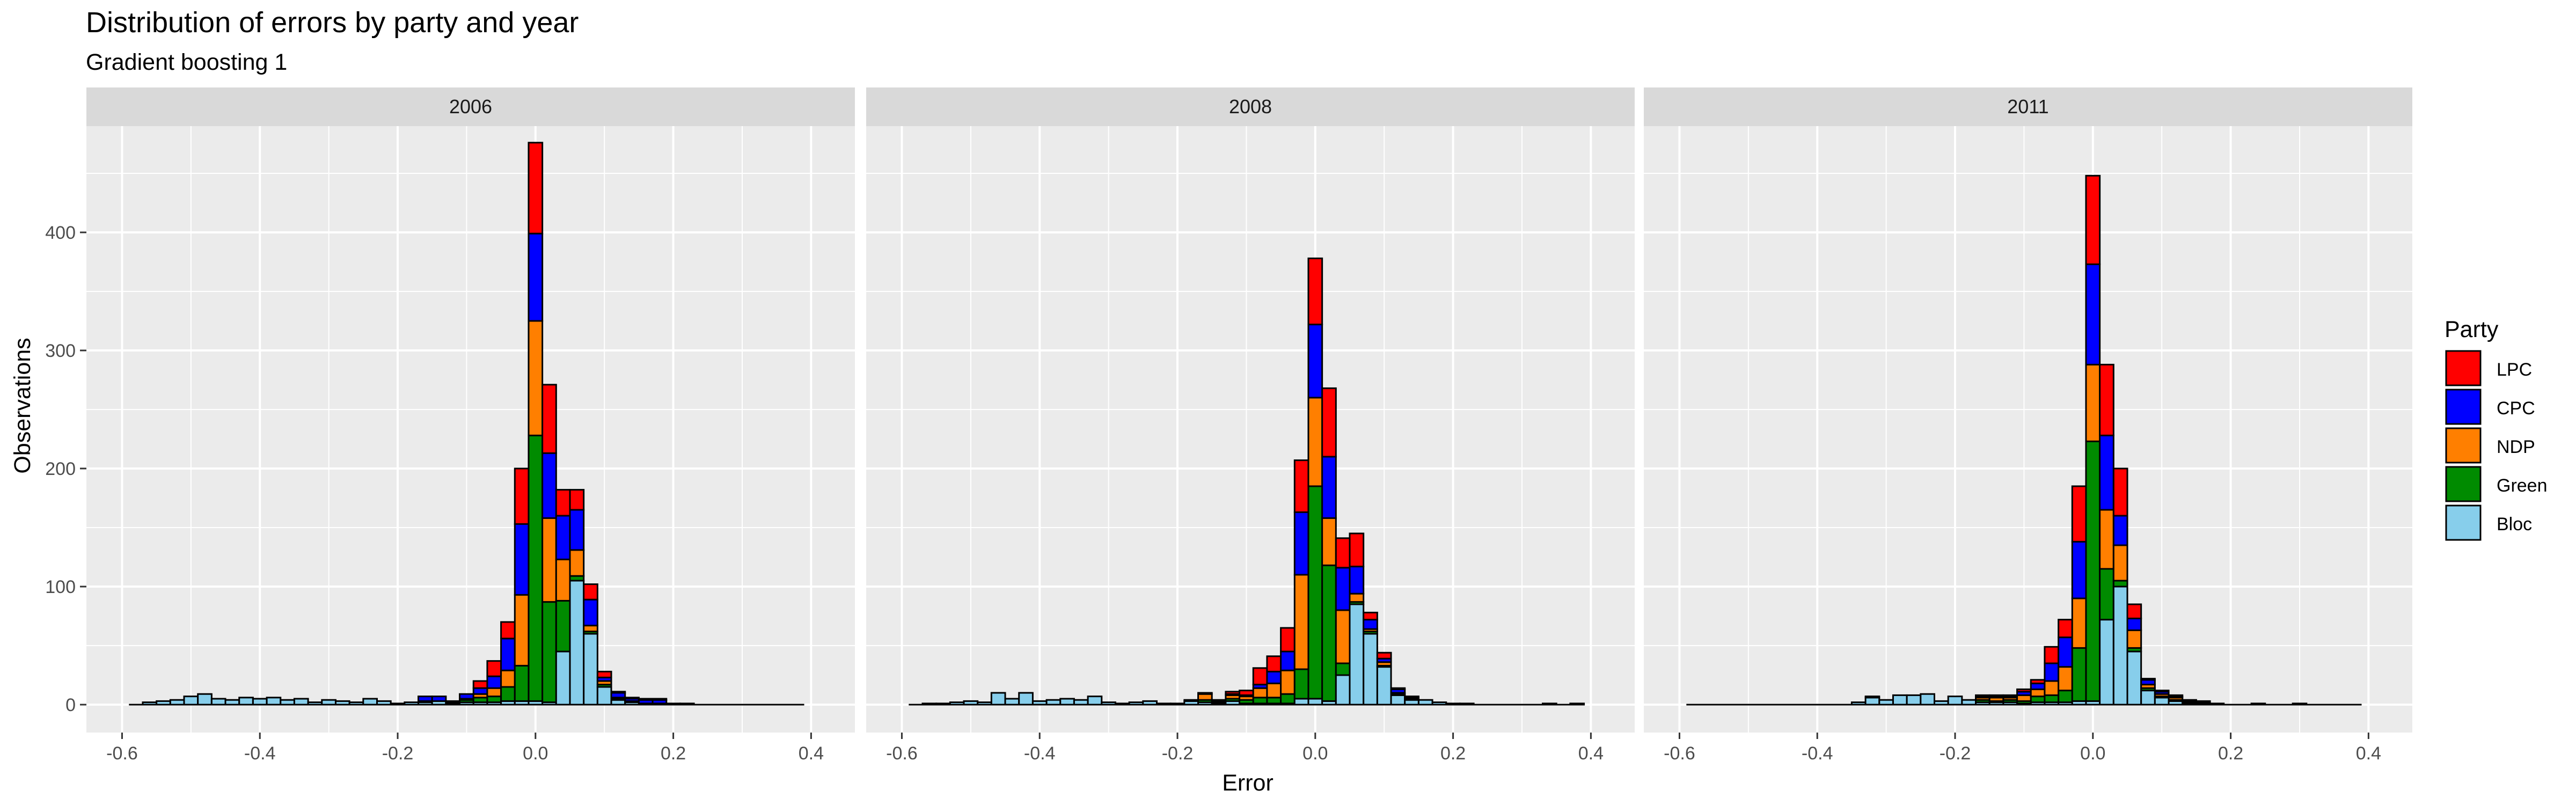  What do you see at coordinates (2522, 485) in the screenshot?
I see `legend-label: Green` at bounding box center [2522, 485].